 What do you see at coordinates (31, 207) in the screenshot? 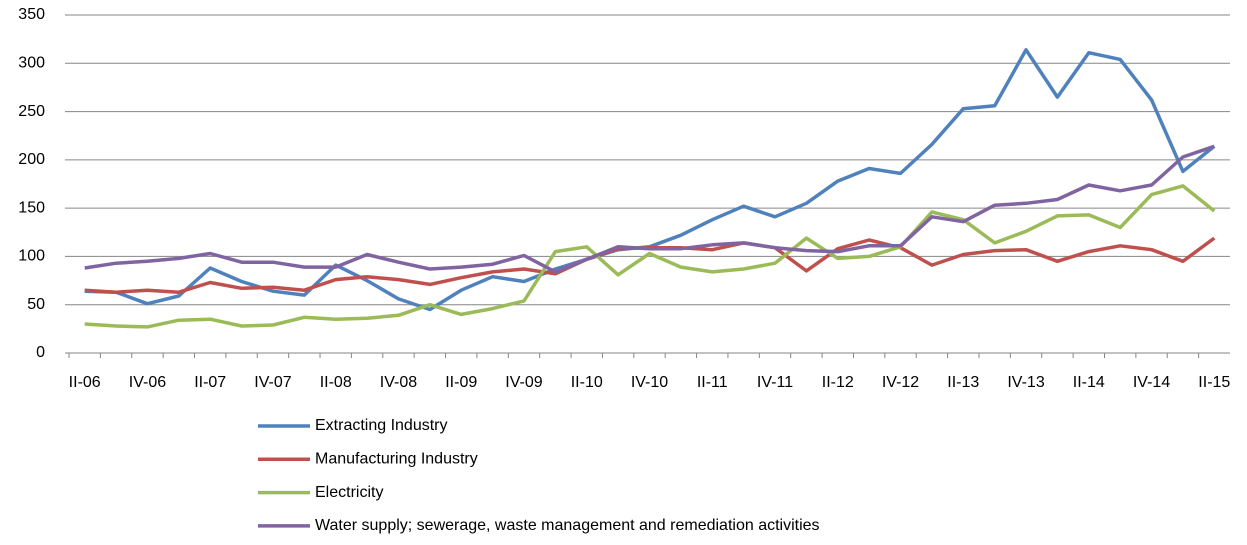
I see `y-tick-label: 150` at bounding box center [31, 207].